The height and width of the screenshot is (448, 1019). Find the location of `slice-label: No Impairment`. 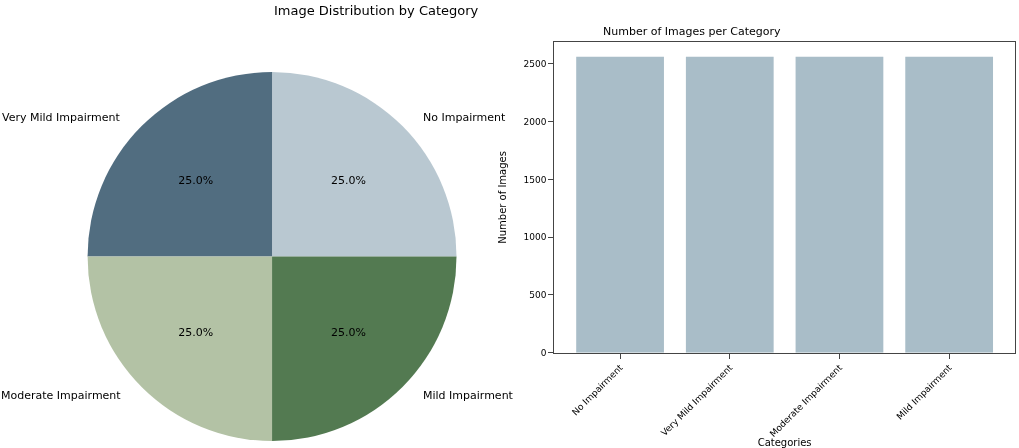

slice-label: No Impairment is located at coordinates (464, 117).